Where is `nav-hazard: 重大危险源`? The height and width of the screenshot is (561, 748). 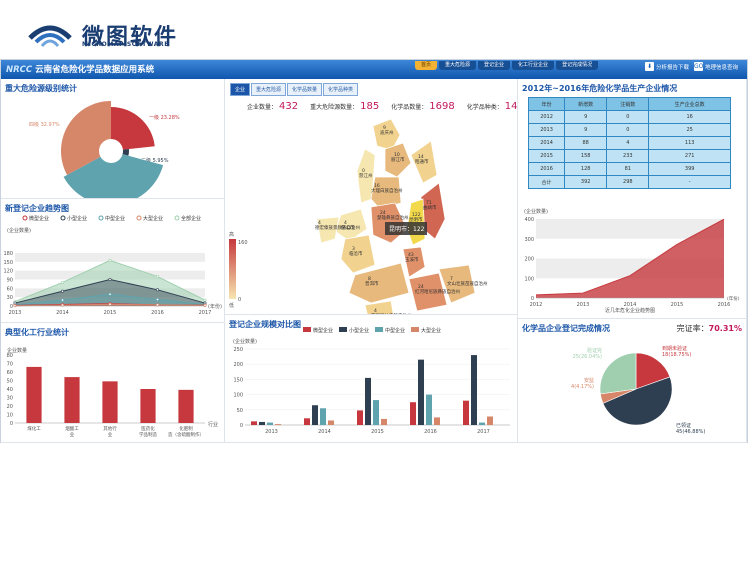 nav-hazard: 重大危险源 is located at coordinates (458, 65).